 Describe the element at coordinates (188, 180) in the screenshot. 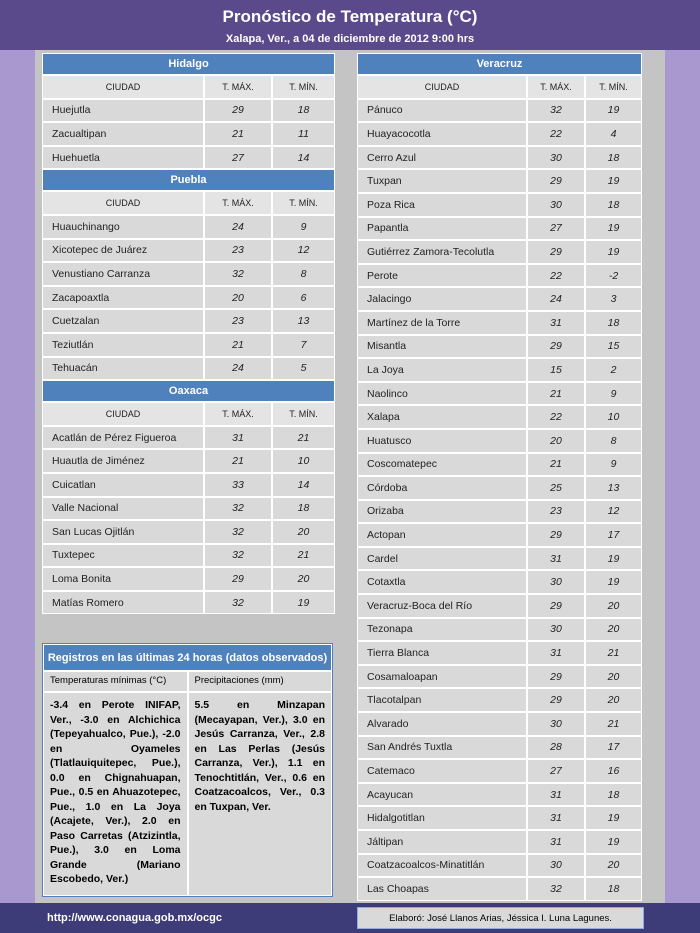

I see `table-title: Puebla` at that location.